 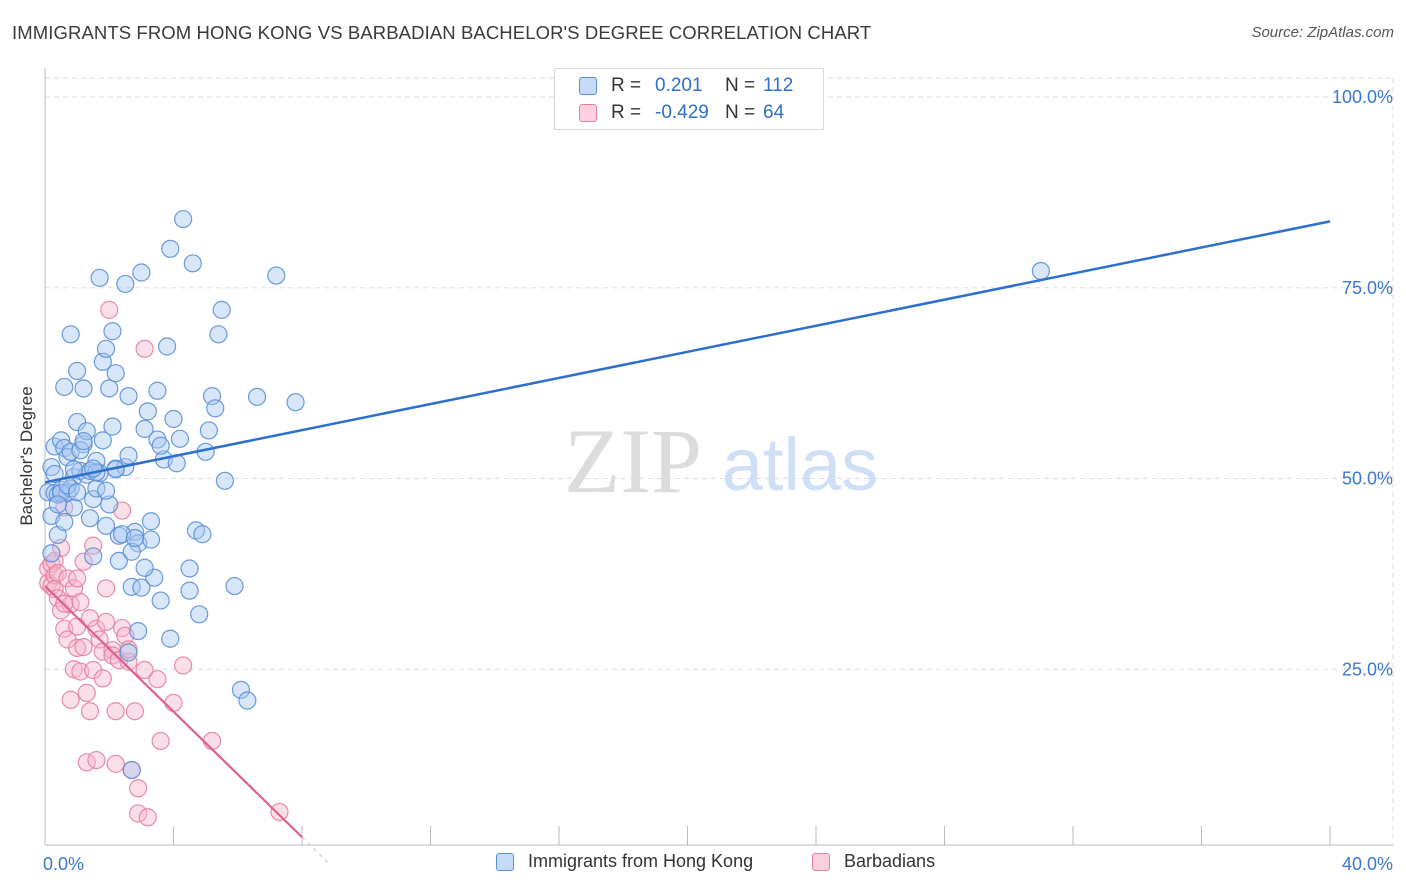 I want to click on barbadians-trend-extension, so click(x=315, y=849).